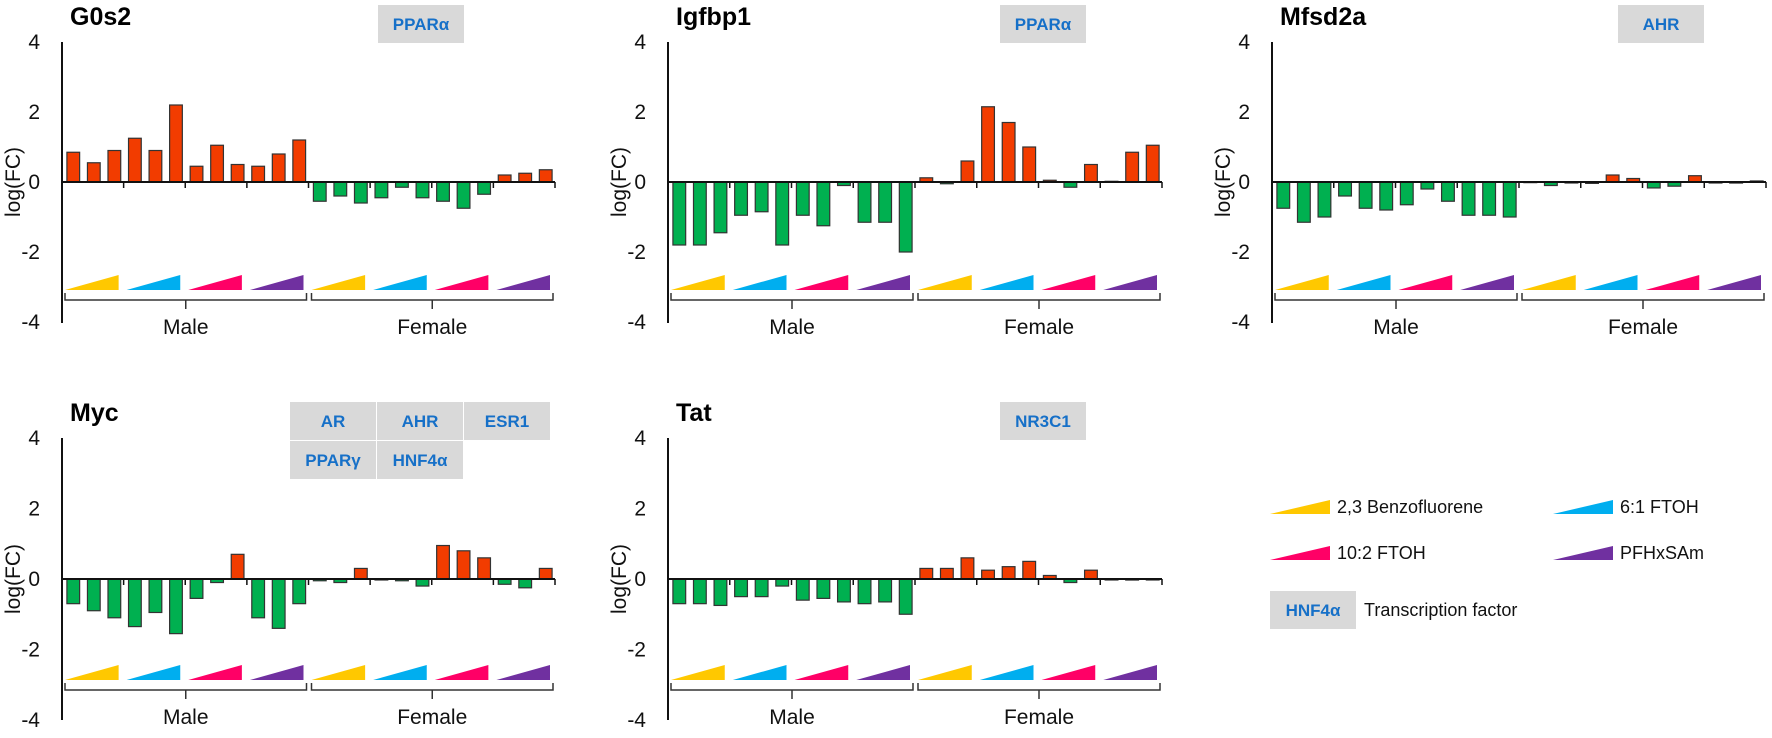  Describe the element at coordinates (1489, 171) in the screenshot. I see `chart-panel-mfsd2a: Mfsd2a AHR 4 2 0 -2 -4 log(FC) Male Female` at that location.